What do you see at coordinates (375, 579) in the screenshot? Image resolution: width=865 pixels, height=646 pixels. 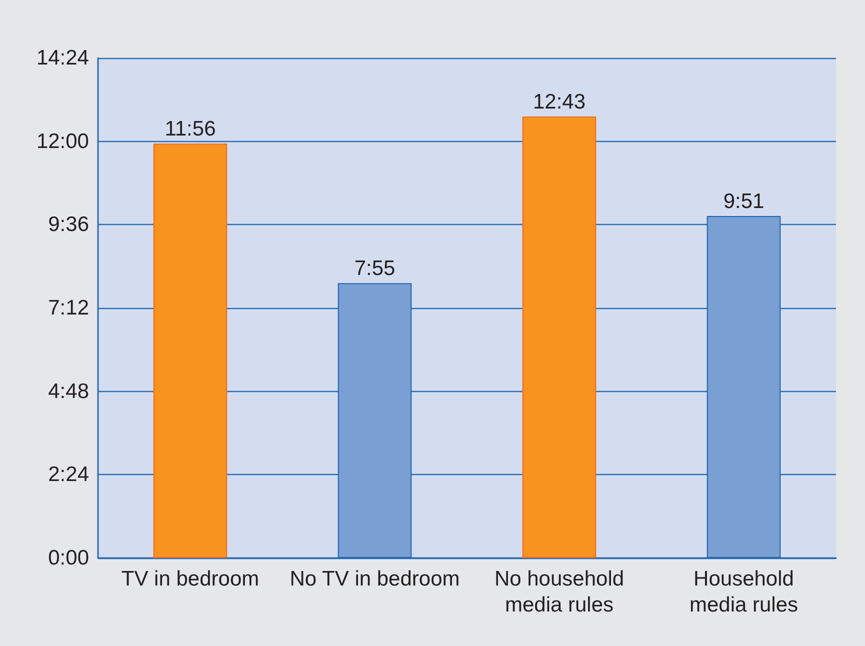 I see `x-tick-label: No TV in bedroom` at bounding box center [375, 579].